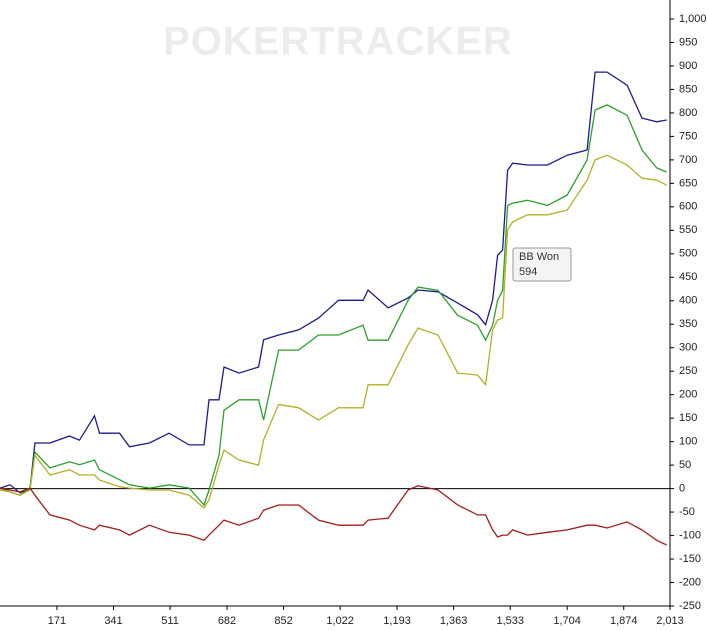 The image size is (708, 631). I want to click on y-tick-label: 900, so click(688, 66).